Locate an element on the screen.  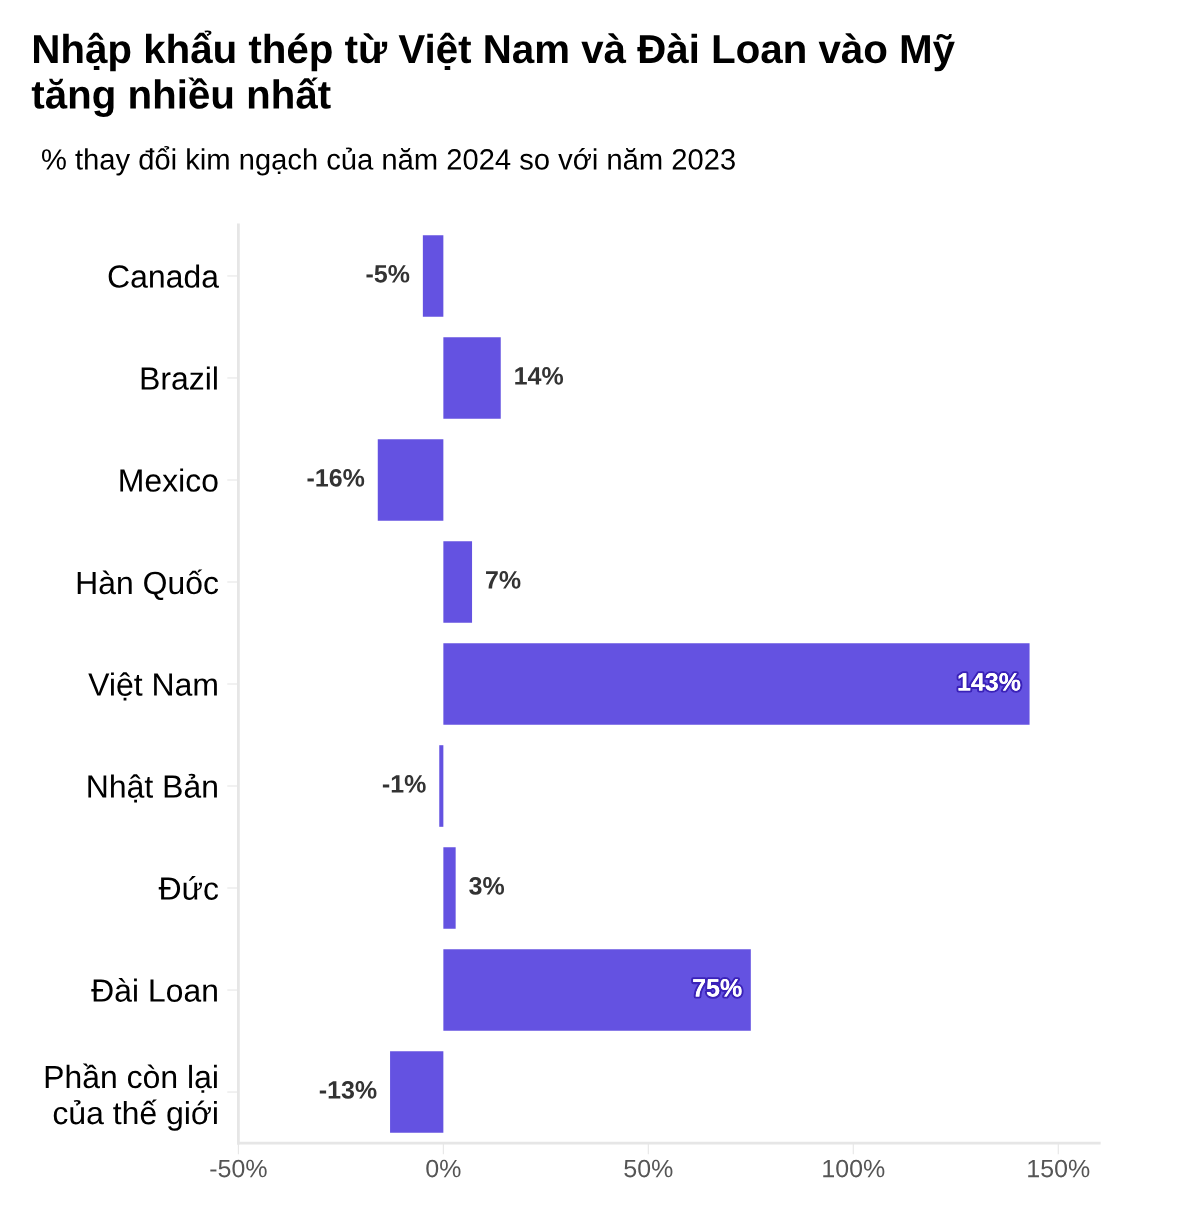
data-label: 3% is located at coordinates (487, 886).